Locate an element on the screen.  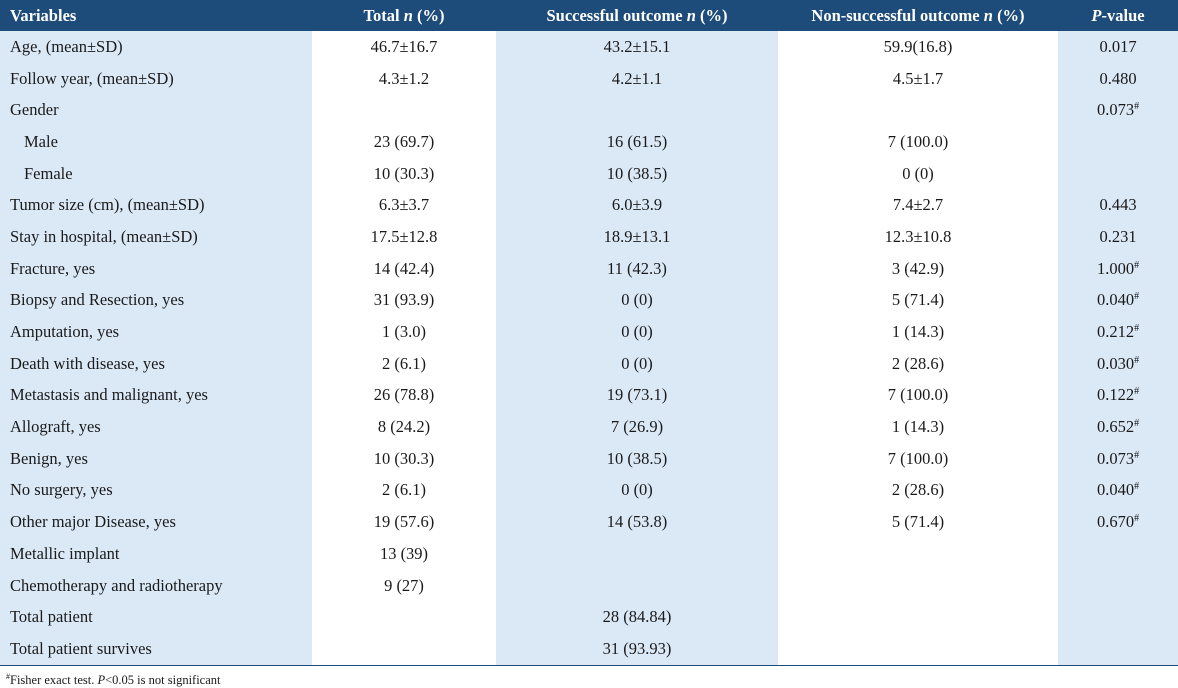
row-label: Death with disease, yes is located at coordinates (156, 363).